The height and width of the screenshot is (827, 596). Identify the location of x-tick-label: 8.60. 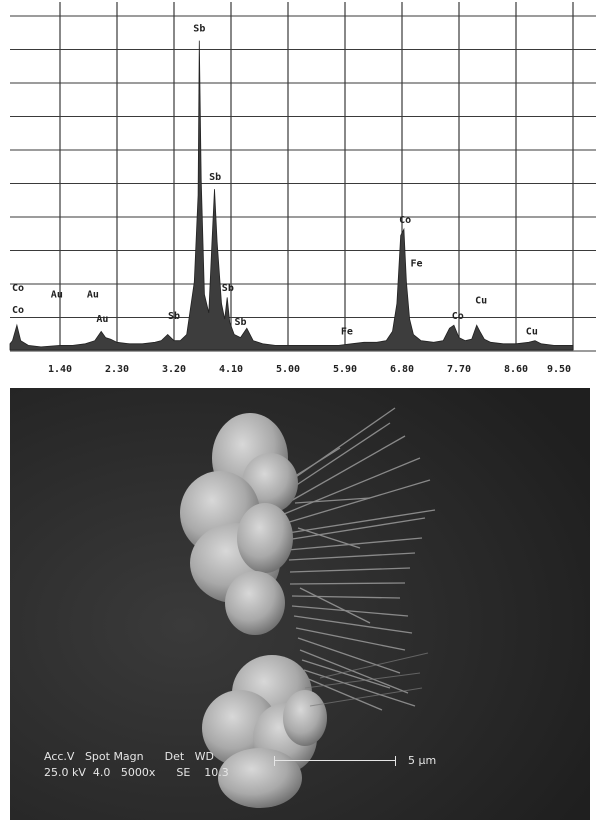
(516, 369).